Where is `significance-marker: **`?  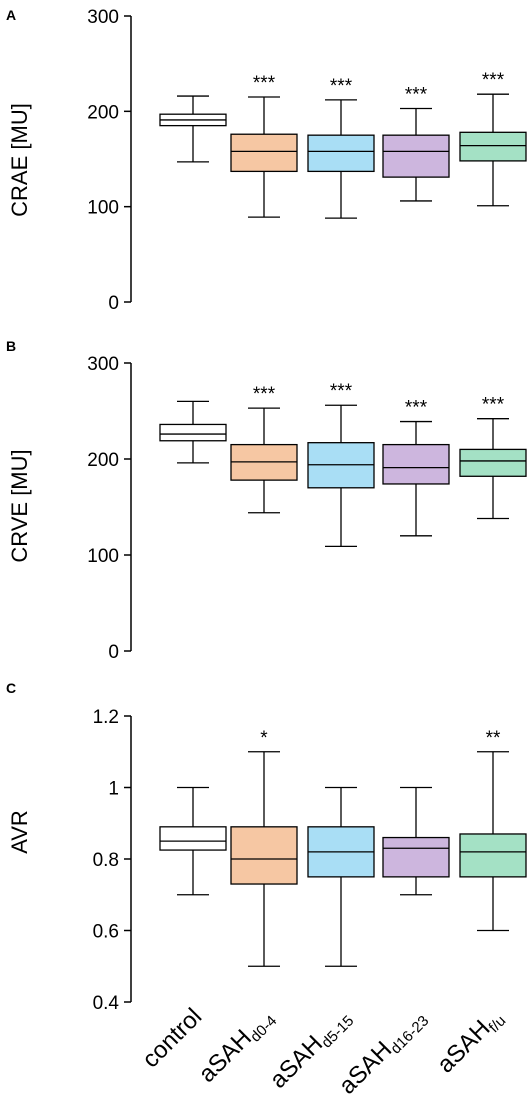
significance-marker: ** is located at coordinates (493, 738).